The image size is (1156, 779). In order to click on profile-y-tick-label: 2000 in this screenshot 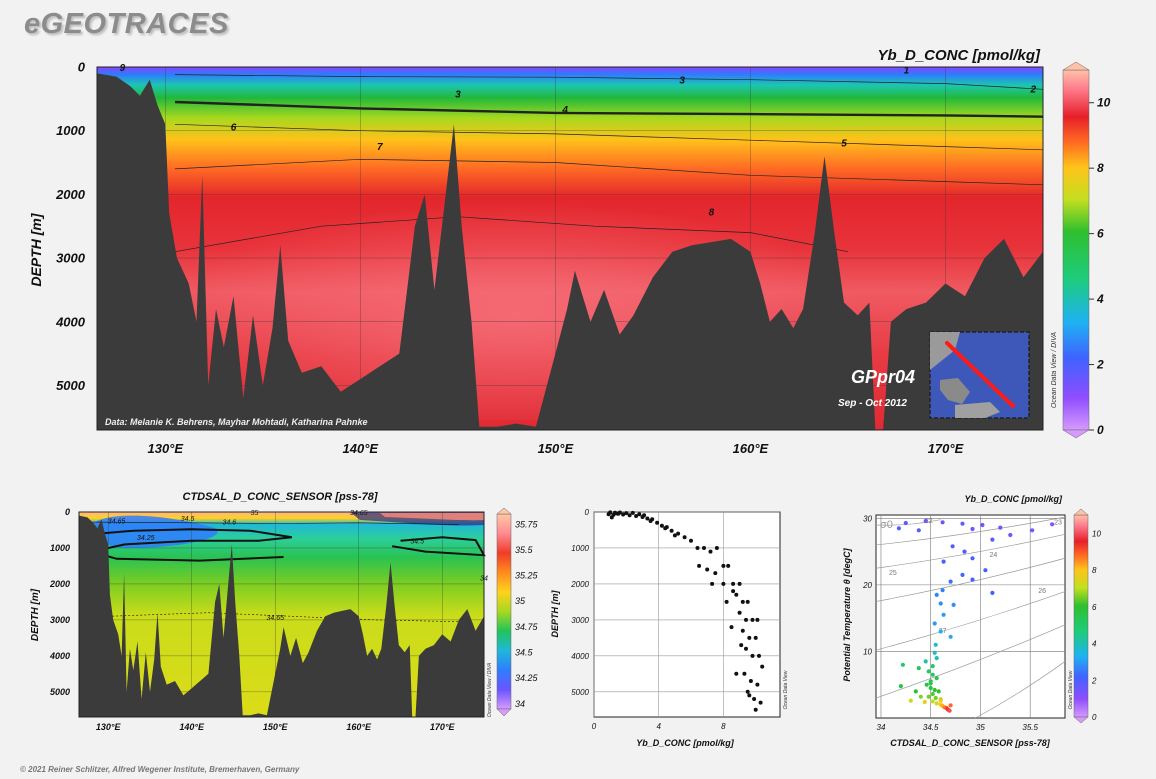, I will do `click(579, 584)`.